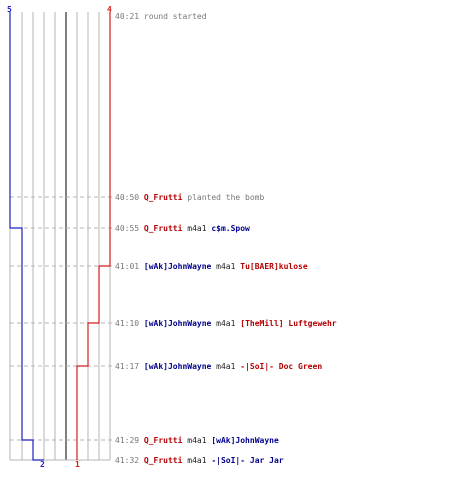  Describe the element at coordinates (223, 197) in the screenshot. I see `event-text: planted the bomb` at that location.